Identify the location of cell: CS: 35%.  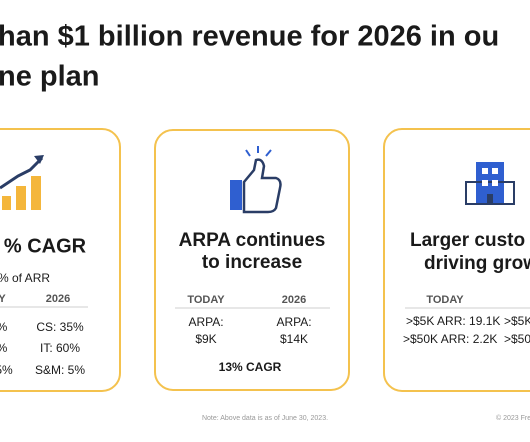
(60, 327).